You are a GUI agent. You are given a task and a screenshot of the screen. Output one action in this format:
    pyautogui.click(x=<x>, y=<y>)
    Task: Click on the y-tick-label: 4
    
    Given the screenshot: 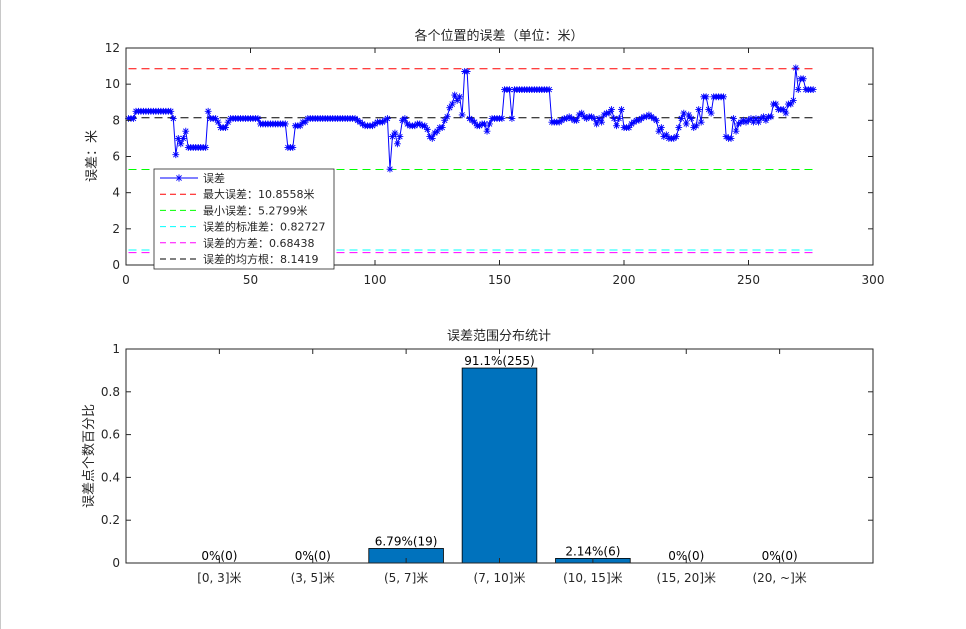 What is the action you would take?
    pyautogui.click(x=116, y=193)
    